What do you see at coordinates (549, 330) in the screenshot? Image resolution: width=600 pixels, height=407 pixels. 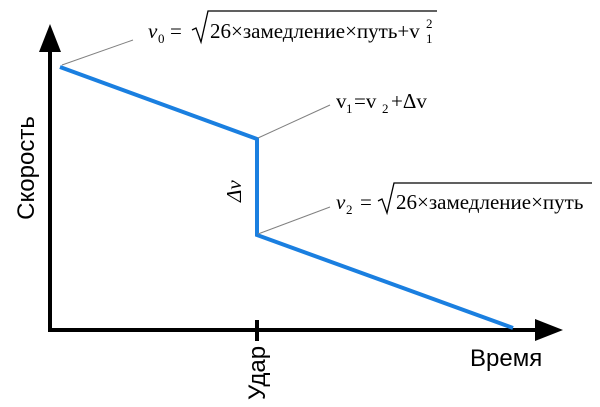 I see `x-axis-arrow` at bounding box center [549, 330].